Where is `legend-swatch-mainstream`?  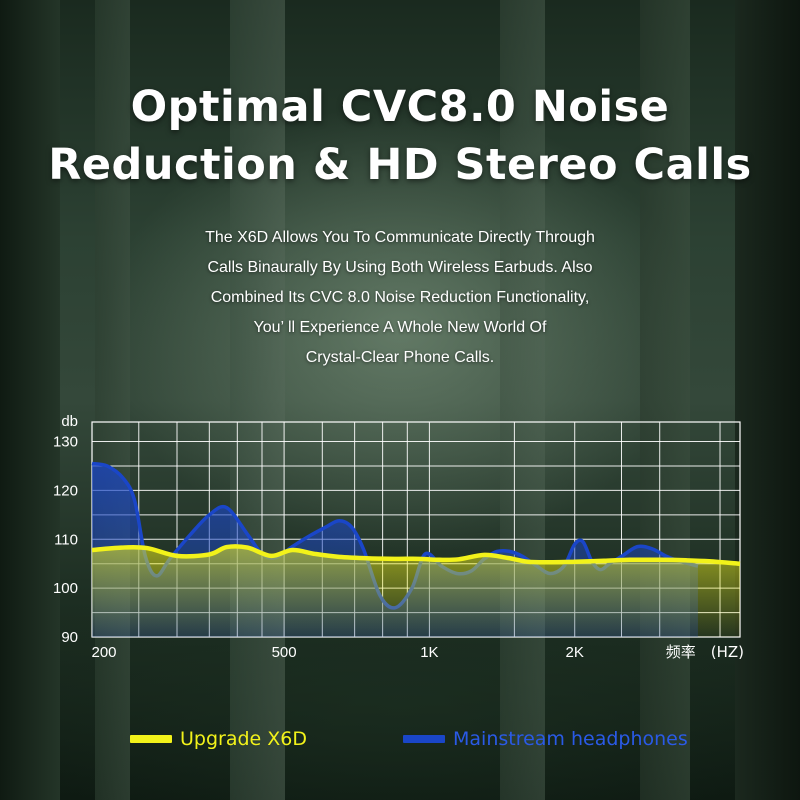
legend-swatch-mainstream is located at coordinates (424, 739).